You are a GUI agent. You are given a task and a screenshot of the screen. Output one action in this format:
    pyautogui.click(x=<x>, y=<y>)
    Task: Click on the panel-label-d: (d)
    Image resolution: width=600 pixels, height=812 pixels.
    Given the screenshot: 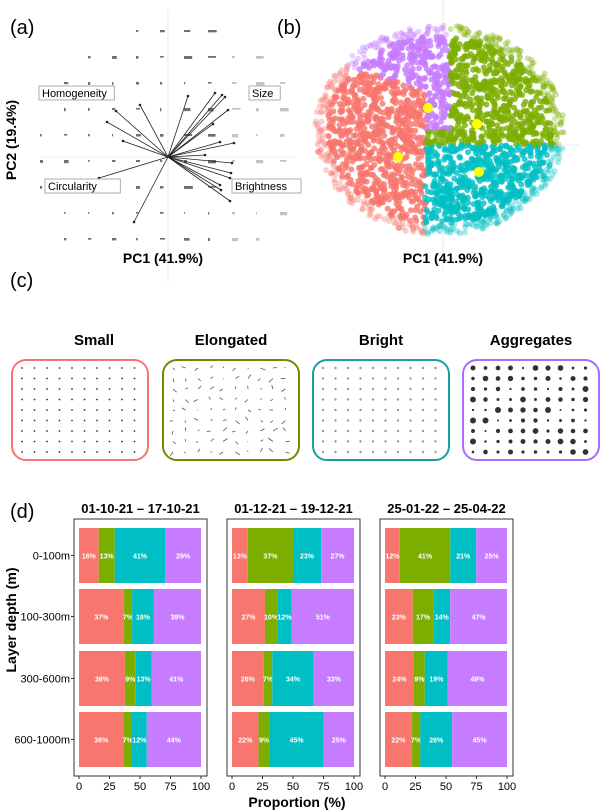 What is the action you would take?
    pyautogui.click(x=22, y=512)
    